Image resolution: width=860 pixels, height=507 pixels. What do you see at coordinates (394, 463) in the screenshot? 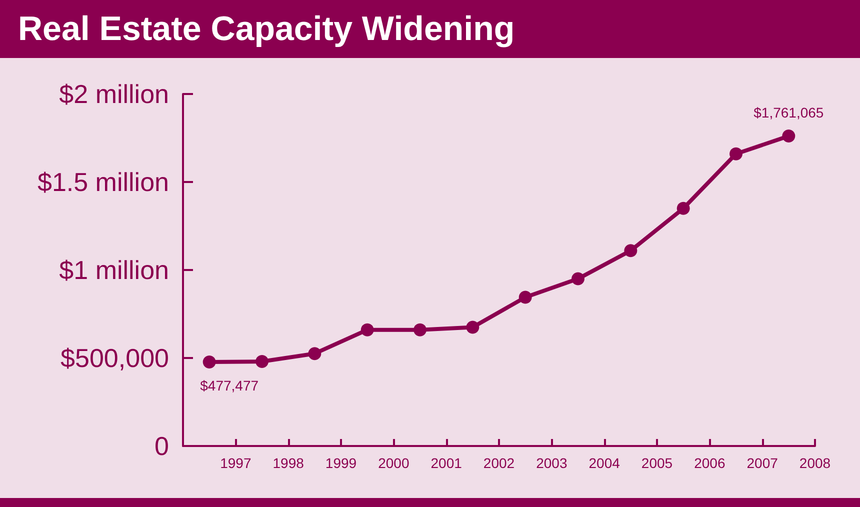
I see `x-tick-label: 2000` at bounding box center [394, 463].